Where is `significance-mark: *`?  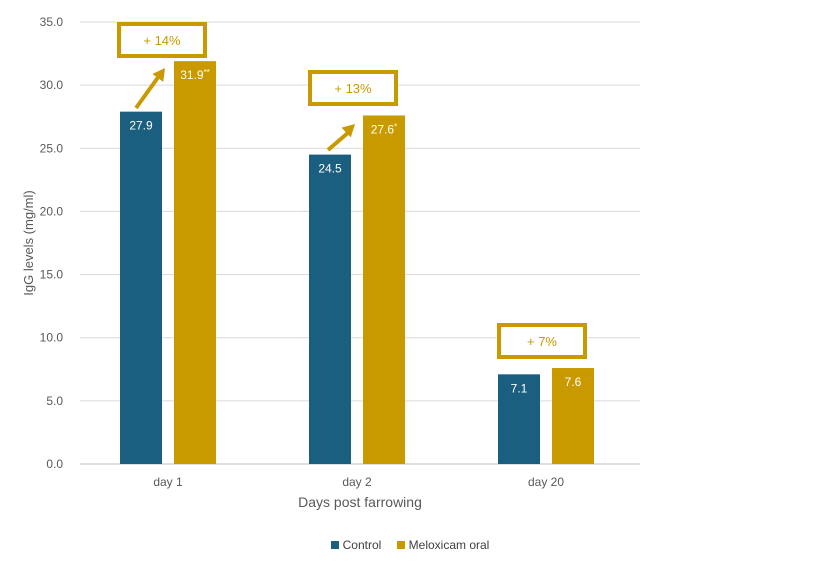
significance-mark: * is located at coordinates (395, 126).